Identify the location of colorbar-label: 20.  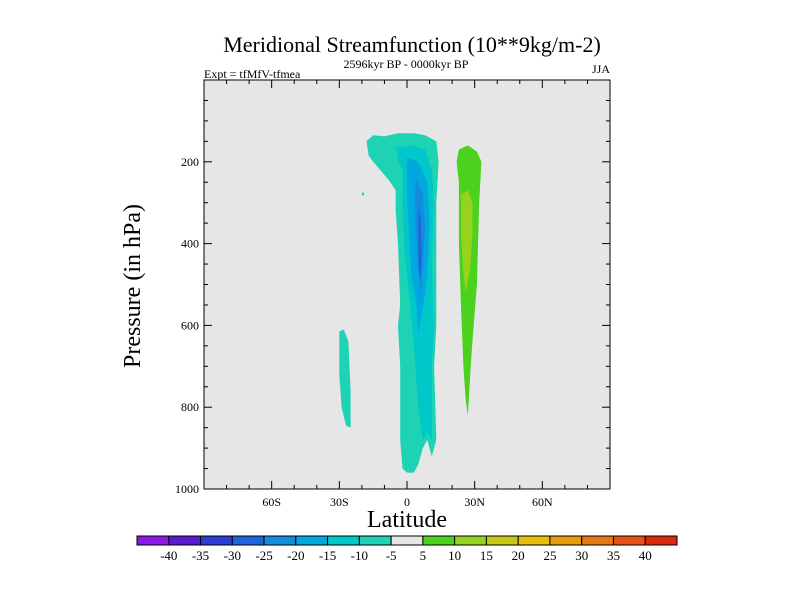
(518, 555).